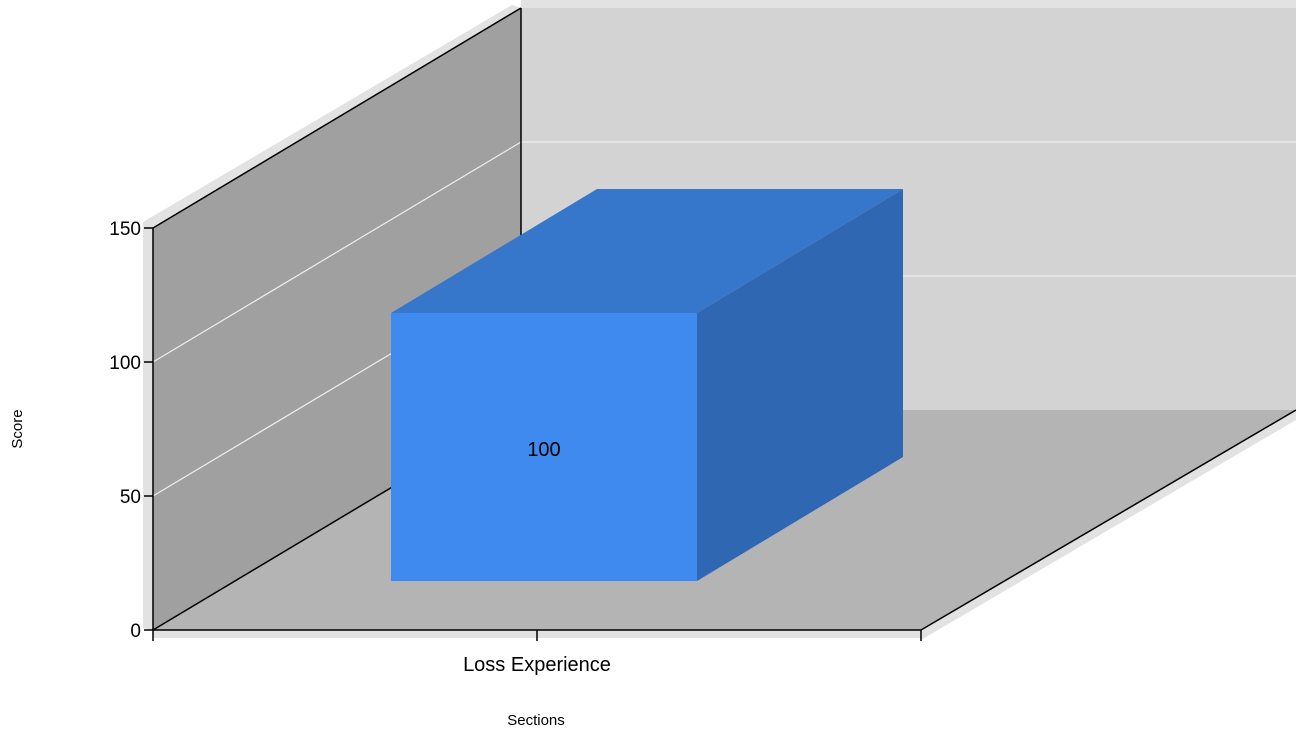 This screenshot has height=733, width=1296. Describe the element at coordinates (125, 229) in the screenshot. I see `y-tick-label: 150` at that location.